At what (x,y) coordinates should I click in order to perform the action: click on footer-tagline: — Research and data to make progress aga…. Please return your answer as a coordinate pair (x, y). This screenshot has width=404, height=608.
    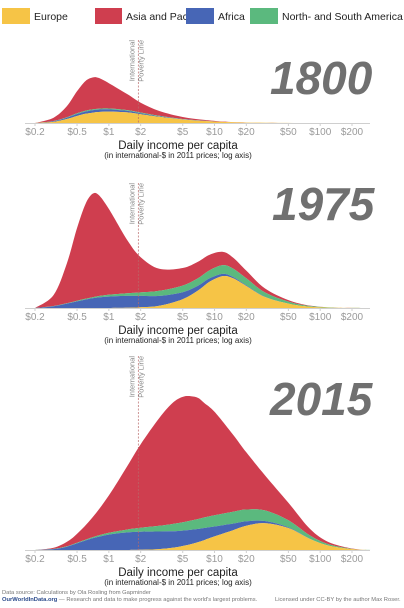
    Looking at the image, I should click on (157, 600).